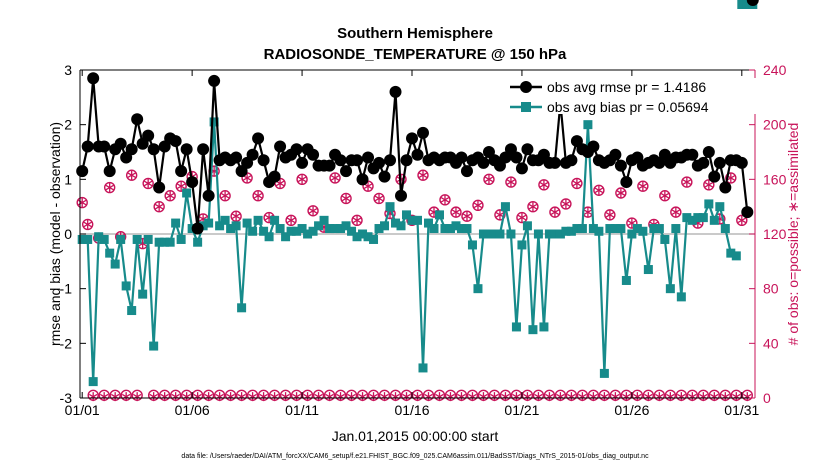 The height and width of the screenshot is (470, 830). I want to click on y-tick-label-right: 40, so click(771, 343).